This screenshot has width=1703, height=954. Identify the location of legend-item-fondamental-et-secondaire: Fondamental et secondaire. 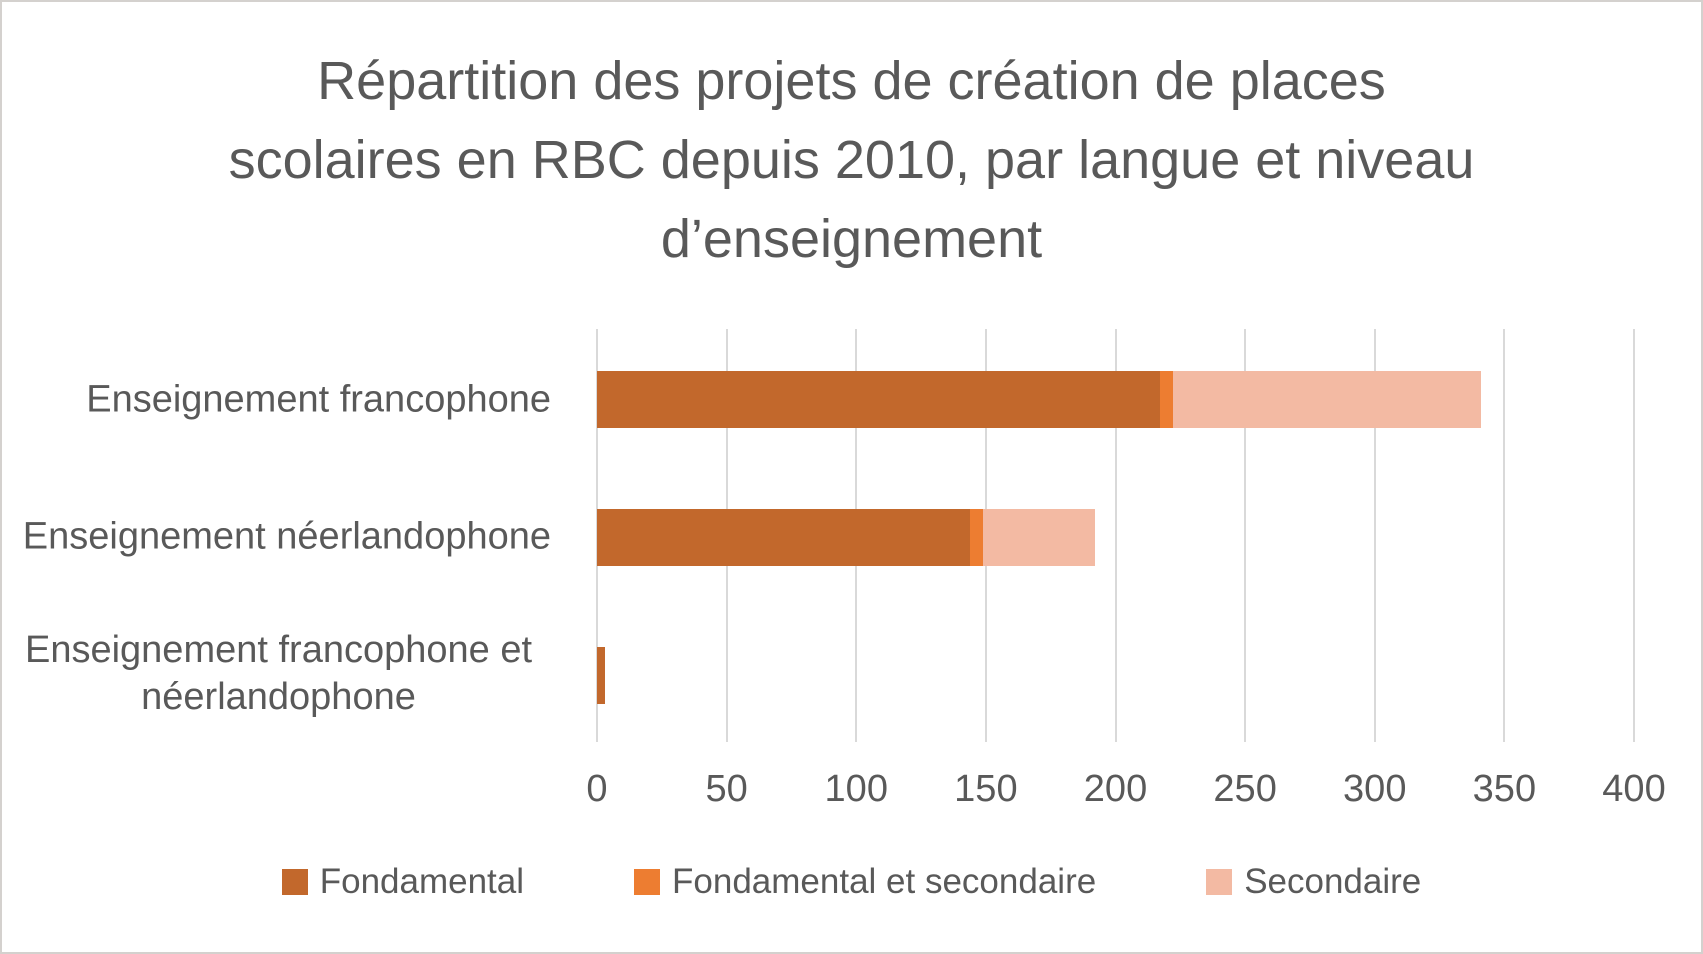
(865, 882).